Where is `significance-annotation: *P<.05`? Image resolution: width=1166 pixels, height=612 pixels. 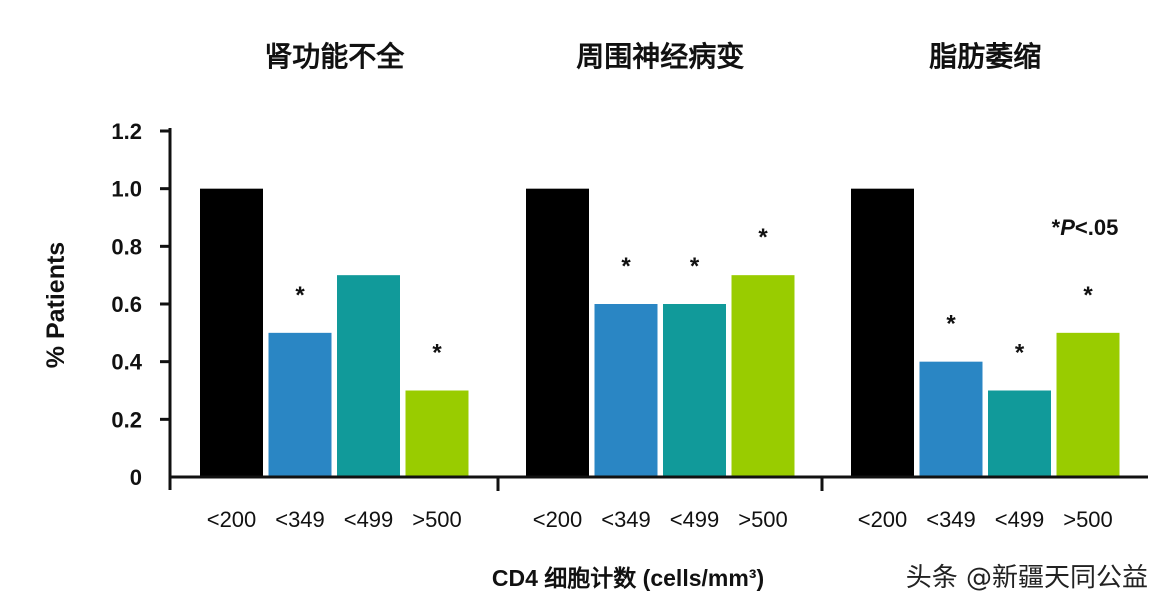 significance-annotation: *P<.05 is located at coordinates (1085, 227).